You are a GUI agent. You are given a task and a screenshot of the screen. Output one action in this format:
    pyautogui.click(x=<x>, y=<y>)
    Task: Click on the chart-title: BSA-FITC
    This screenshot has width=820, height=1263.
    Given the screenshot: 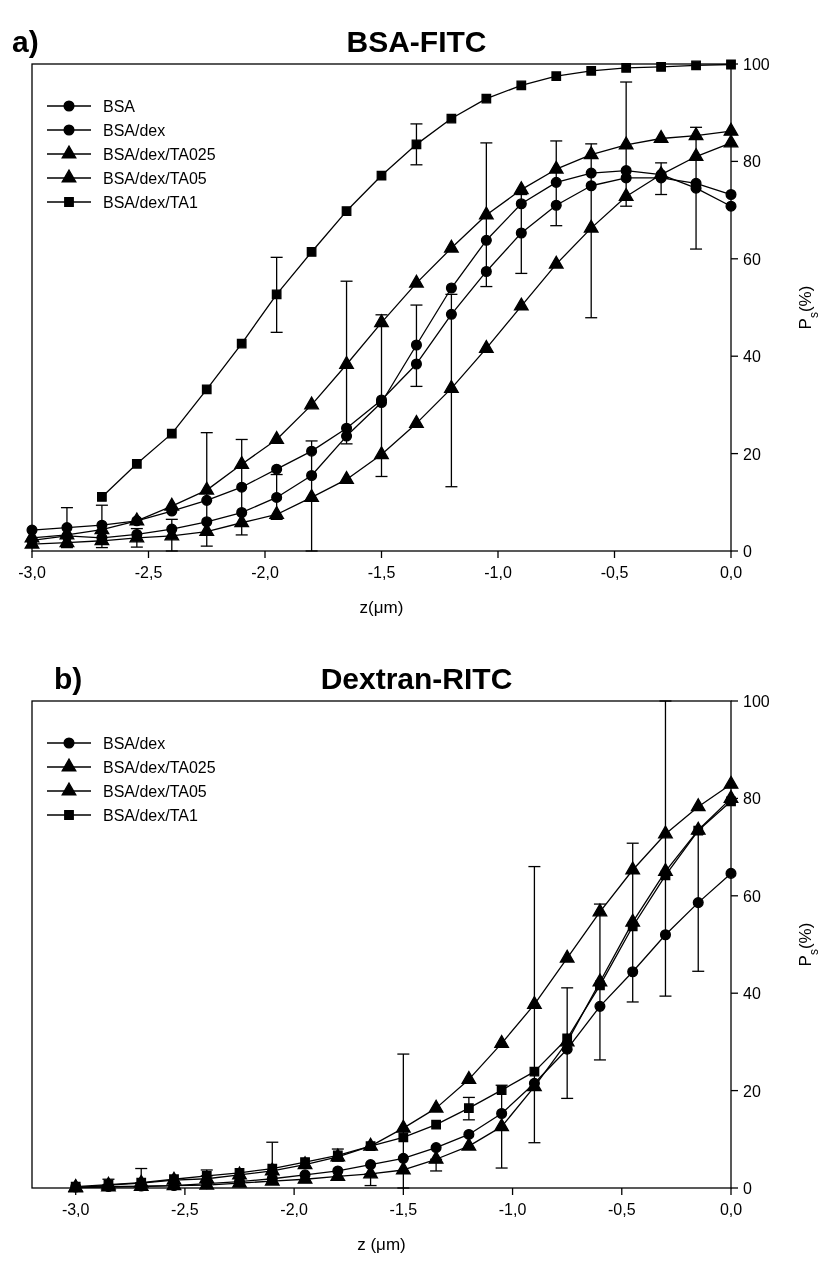 What is the action you would take?
    pyautogui.click(x=416, y=41)
    